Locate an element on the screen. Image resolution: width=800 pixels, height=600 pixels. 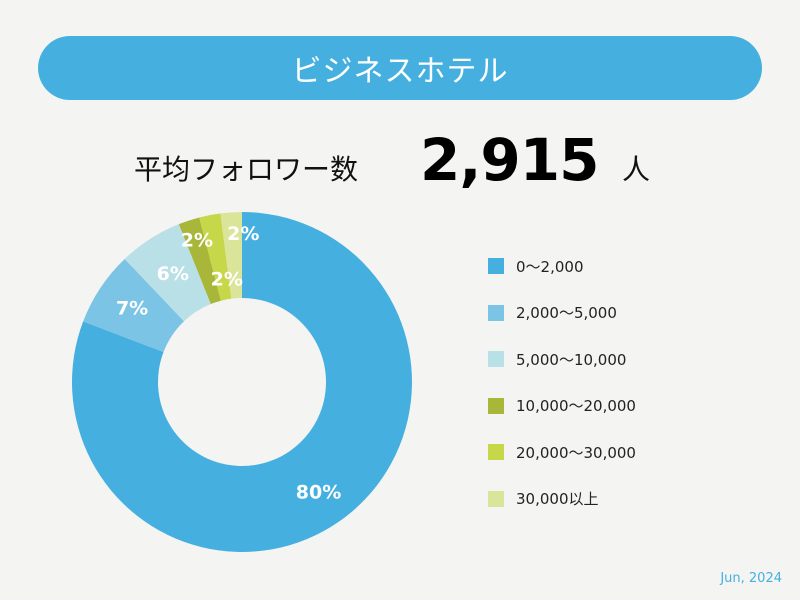
legend-label: 20,000〜30,000 is located at coordinates (576, 452).